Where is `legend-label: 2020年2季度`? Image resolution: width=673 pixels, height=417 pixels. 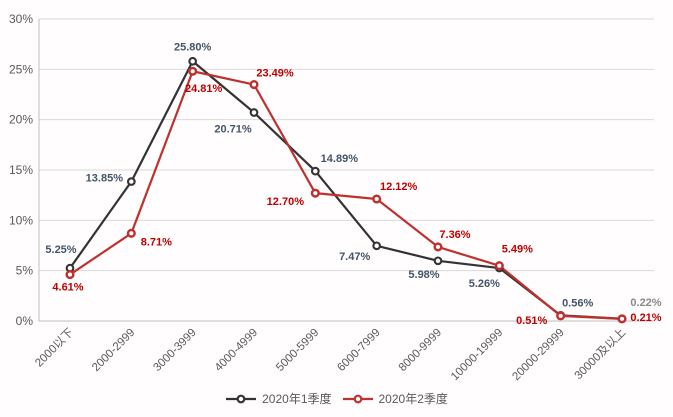 legend-label: 2020年2季度 is located at coordinates (413, 399).